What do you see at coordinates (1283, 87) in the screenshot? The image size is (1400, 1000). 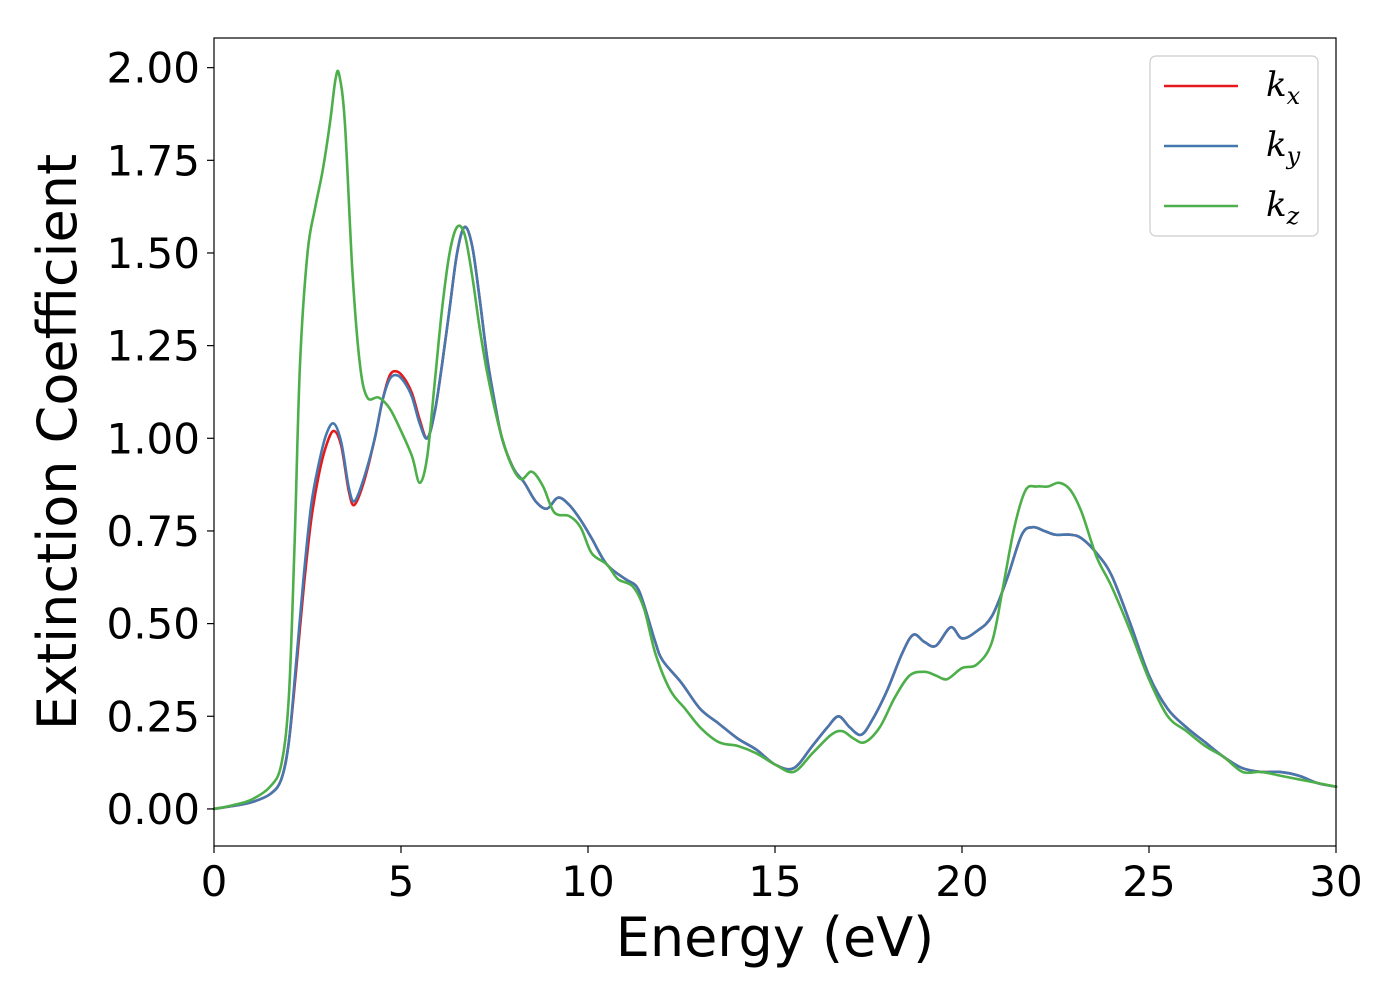 I see `legend-label-kx: kx` at bounding box center [1283, 87].